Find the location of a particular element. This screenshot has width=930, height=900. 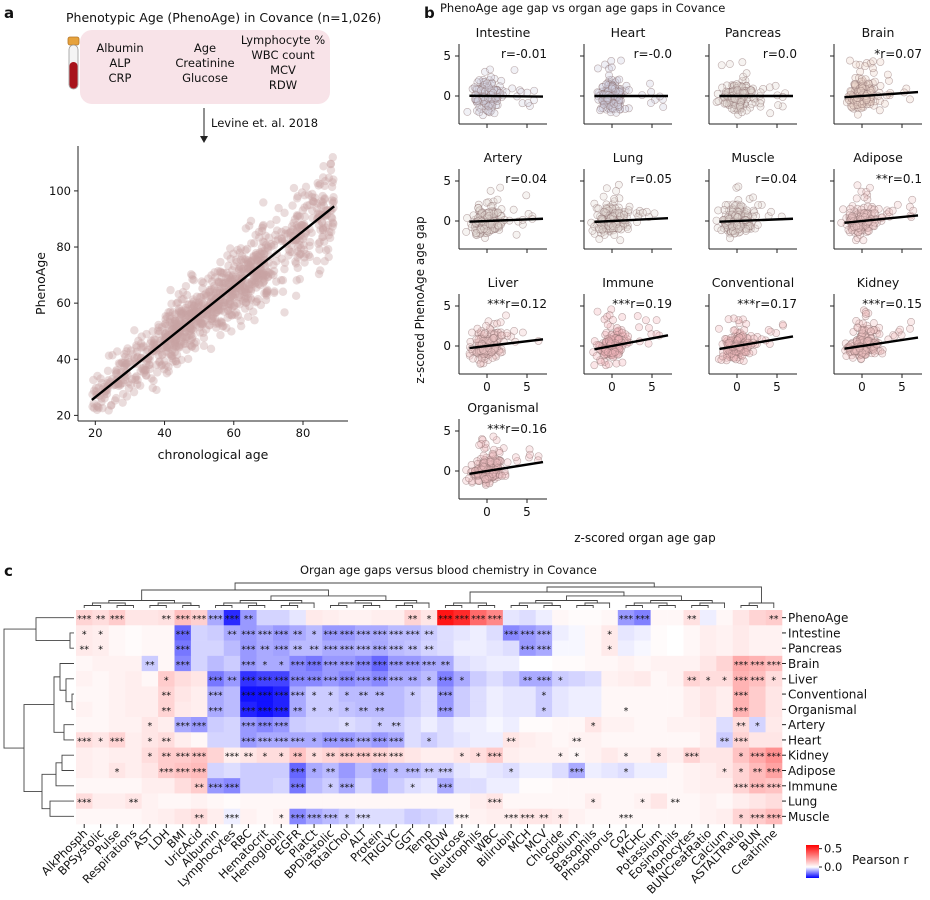

significance-mark: ** is located at coordinates (676, 803).